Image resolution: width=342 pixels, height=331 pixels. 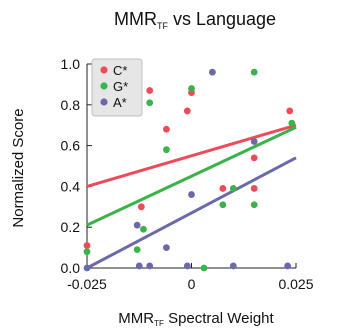 What do you see at coordinates (87, 284) in the screenshot?
I see `x-tick-label: -0.025` at bounding box center [87, 284].